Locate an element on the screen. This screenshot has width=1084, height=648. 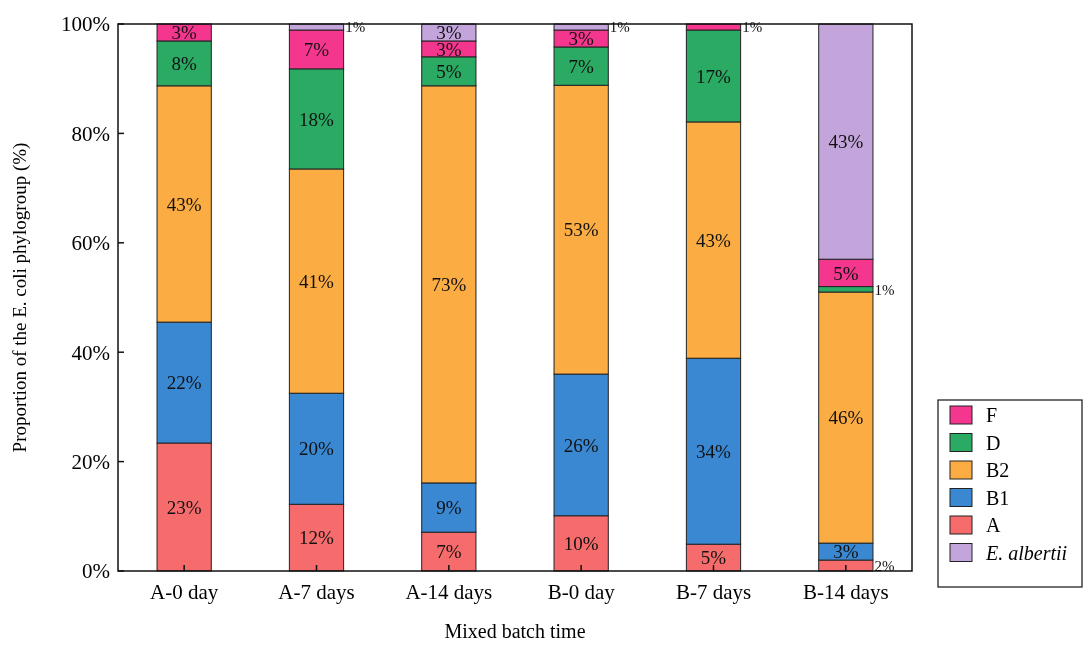
data-label: 26% is located at coordinates (581, 445).